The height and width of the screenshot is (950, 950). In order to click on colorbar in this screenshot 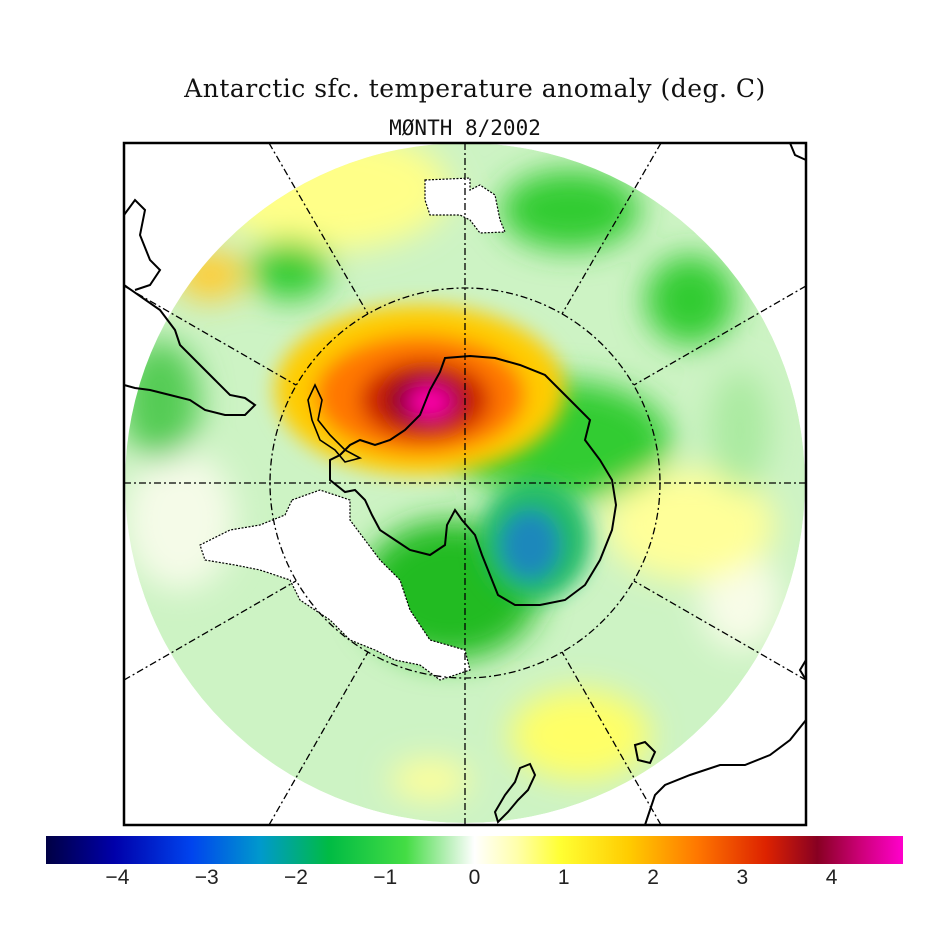, I will do `click(474, 850)`.